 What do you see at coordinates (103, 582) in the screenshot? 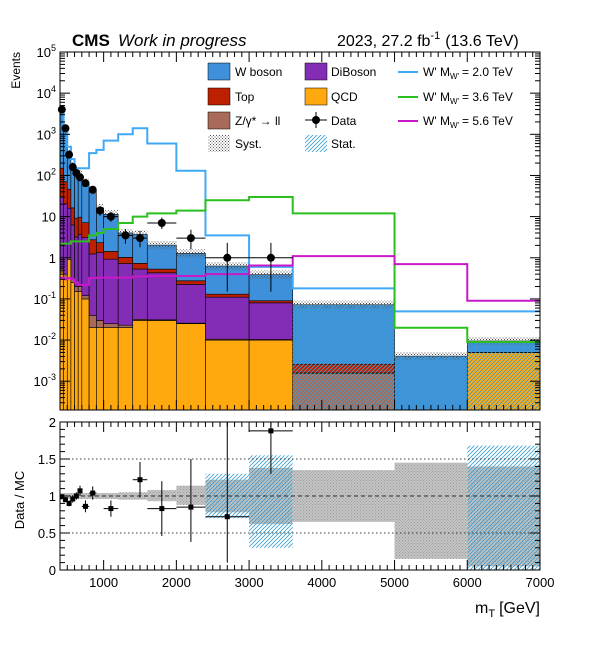
I see `x-tick-label: 1000` at bounding box center [103, 582].